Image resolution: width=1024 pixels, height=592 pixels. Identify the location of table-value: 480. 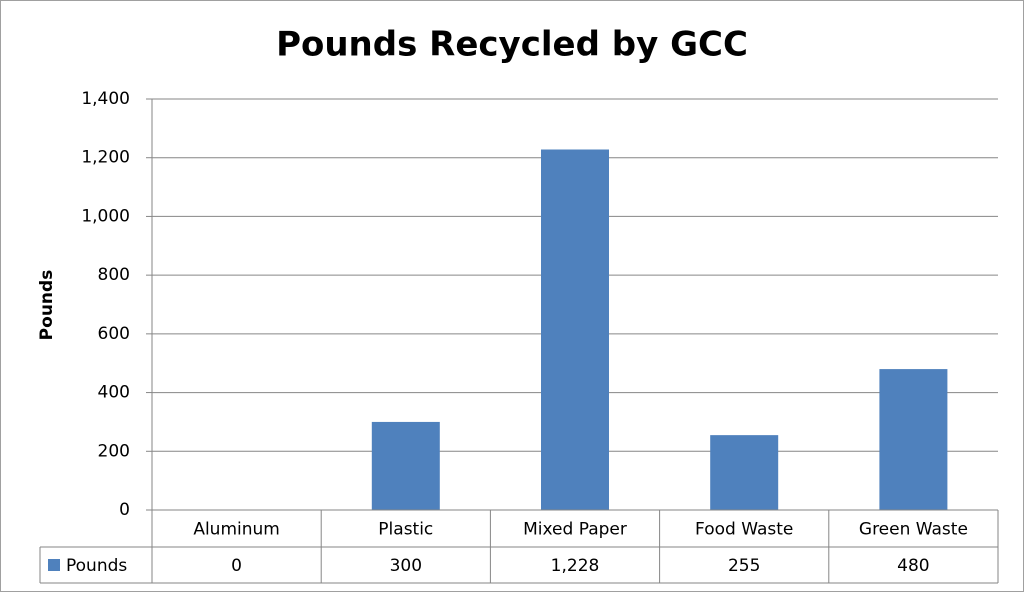
(913, 566).